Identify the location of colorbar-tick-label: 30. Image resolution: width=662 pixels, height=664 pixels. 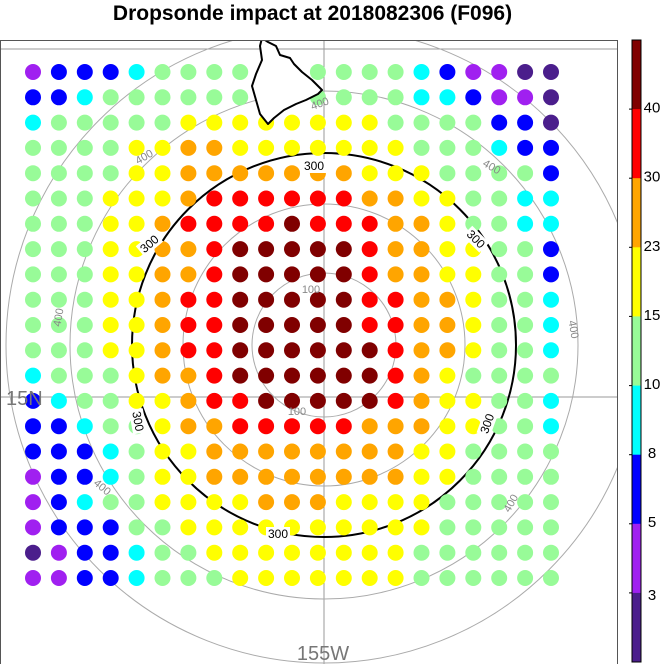
(652, 177).